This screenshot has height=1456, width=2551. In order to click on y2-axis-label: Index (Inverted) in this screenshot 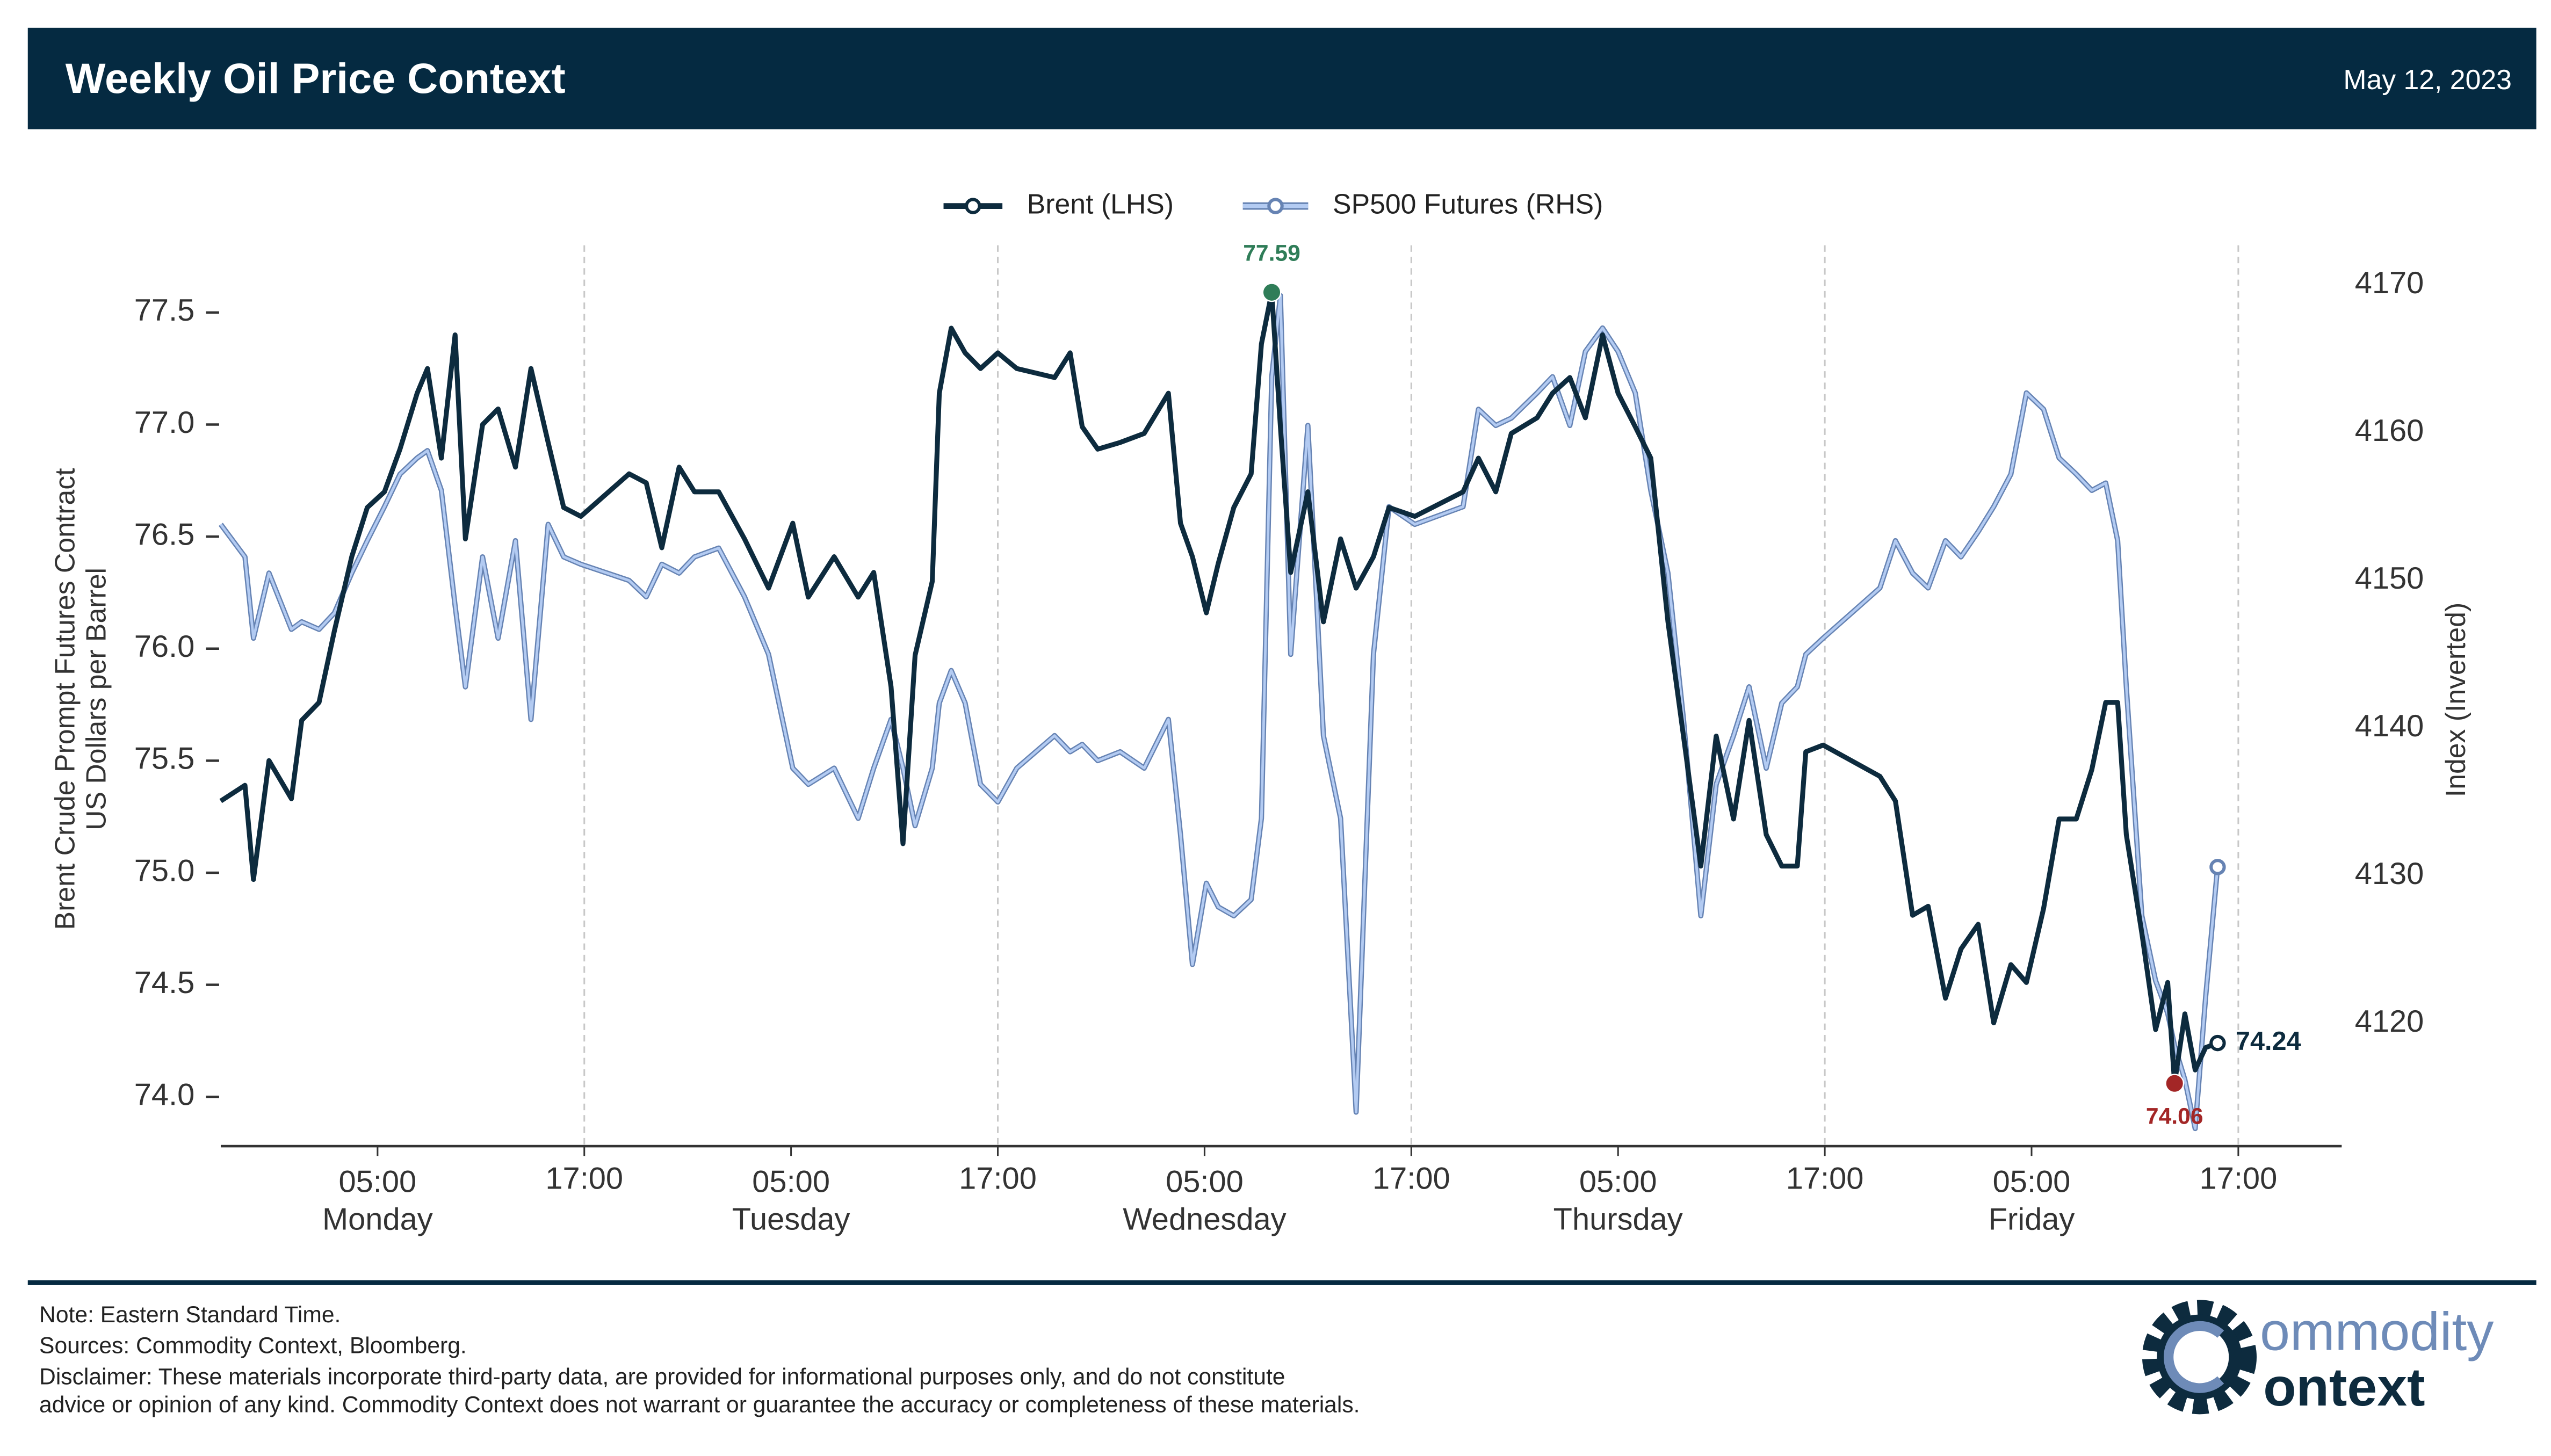, I will do `click(2455, 700)`.